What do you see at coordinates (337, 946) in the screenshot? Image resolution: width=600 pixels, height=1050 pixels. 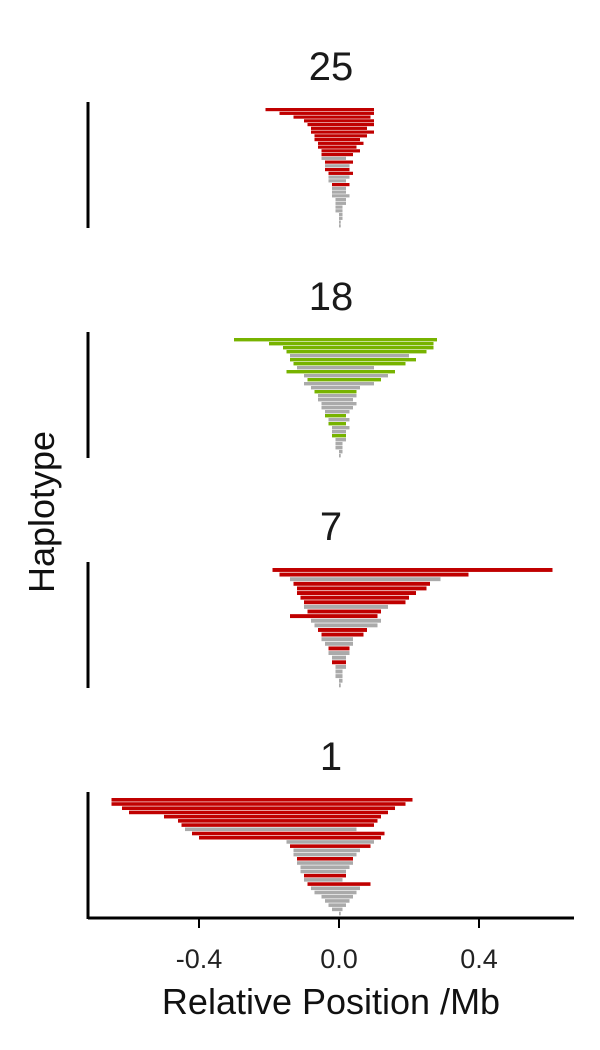 I see `x-ticks: -0.4 0.0 0.4` at bounding box center [337, 946].